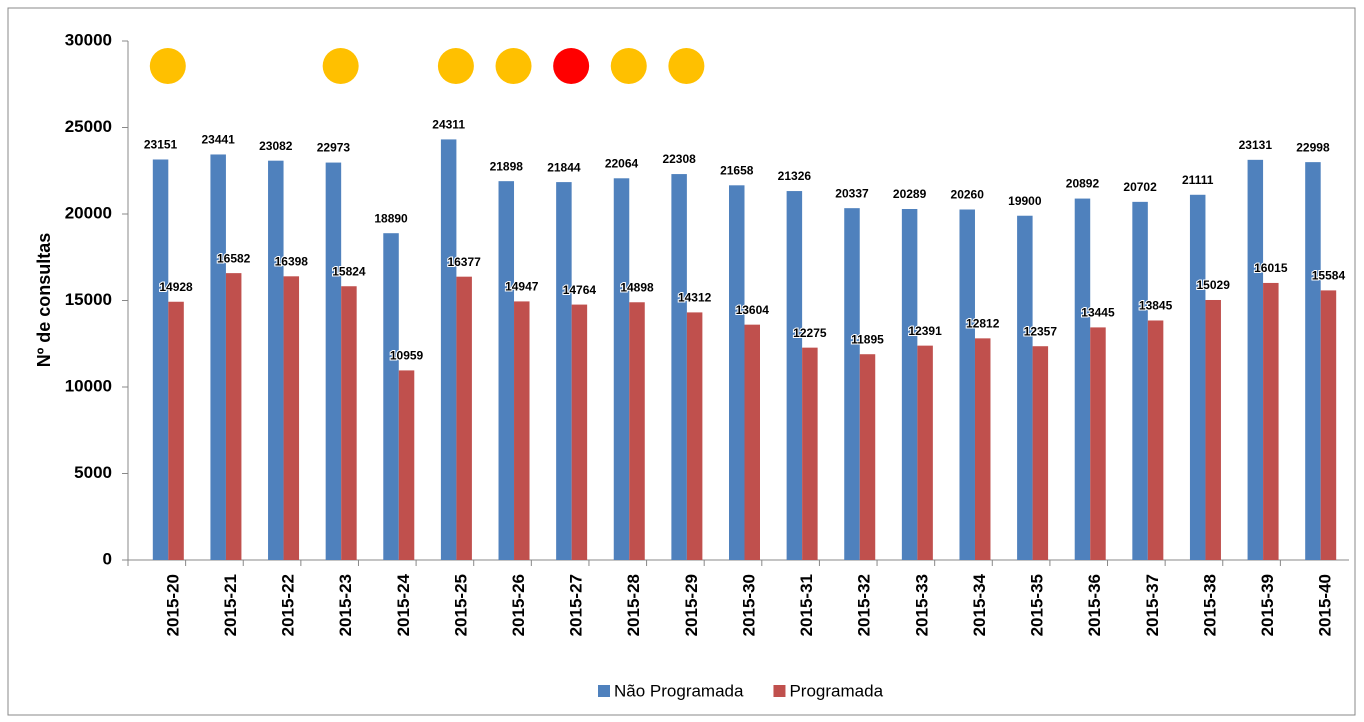 The image size is (1364, 722). What do you see at coordinates (637, 287) in the screenshot?
I see `data-label: 14898` at bounding box center [637, 287].